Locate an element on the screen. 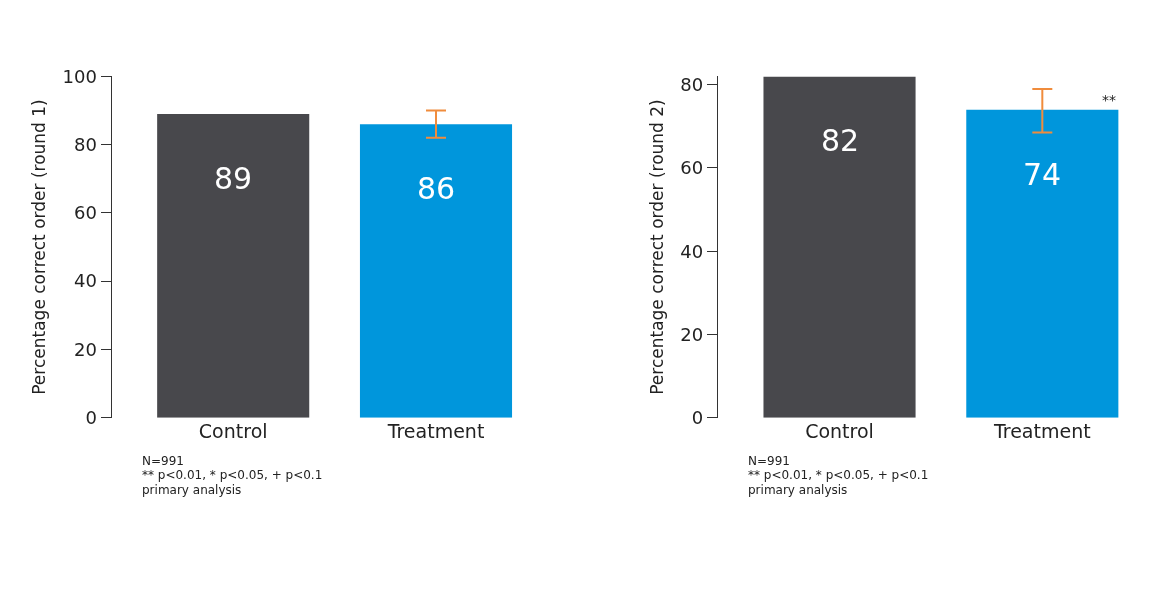 Image resolution: width=1174 pixels, height=590 pixels. y-axis-title: Percentage correct order (round 2) is located at coordinates (656, 247).